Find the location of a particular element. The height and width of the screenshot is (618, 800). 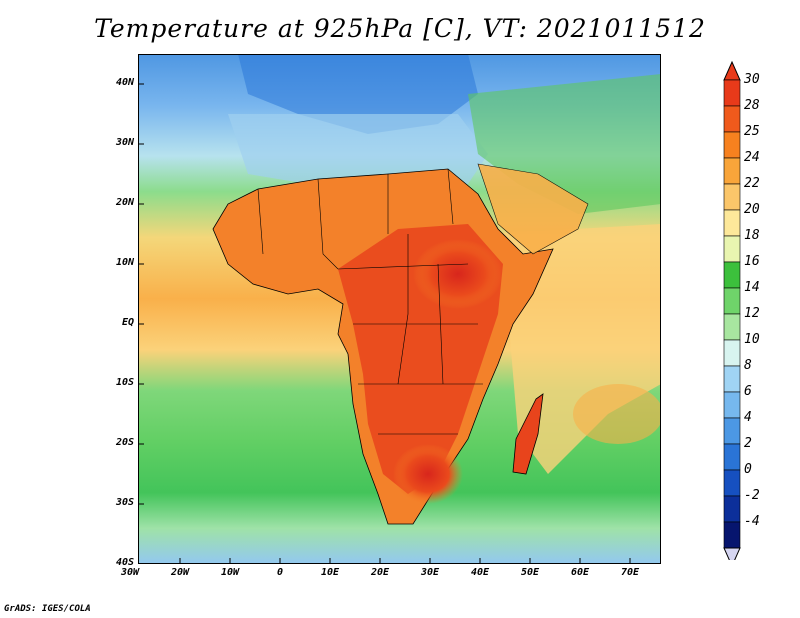

north-africa-cool is located at coordinates (358, 151).